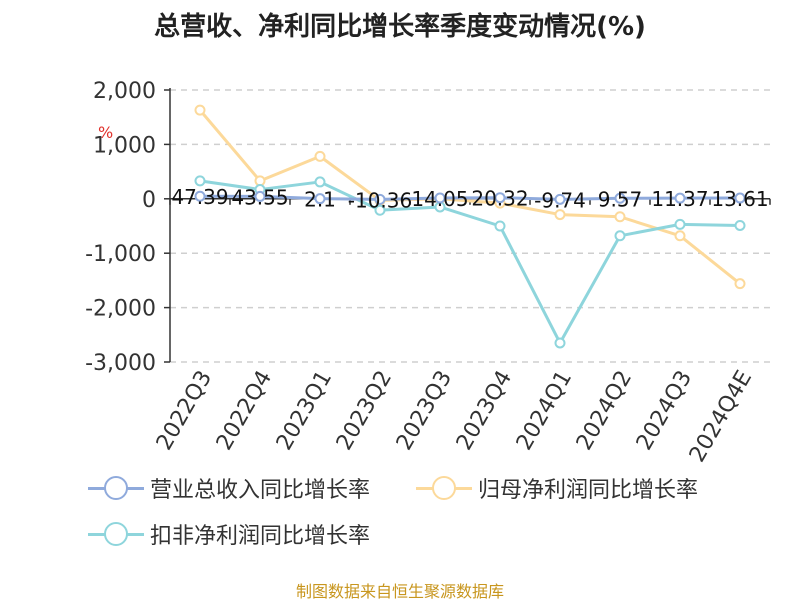 The height and width of the screenshot is (602, 800). I want to click on chart-title: 总营收、净利同比增长率季度变动情况(%), so click(400, 27).